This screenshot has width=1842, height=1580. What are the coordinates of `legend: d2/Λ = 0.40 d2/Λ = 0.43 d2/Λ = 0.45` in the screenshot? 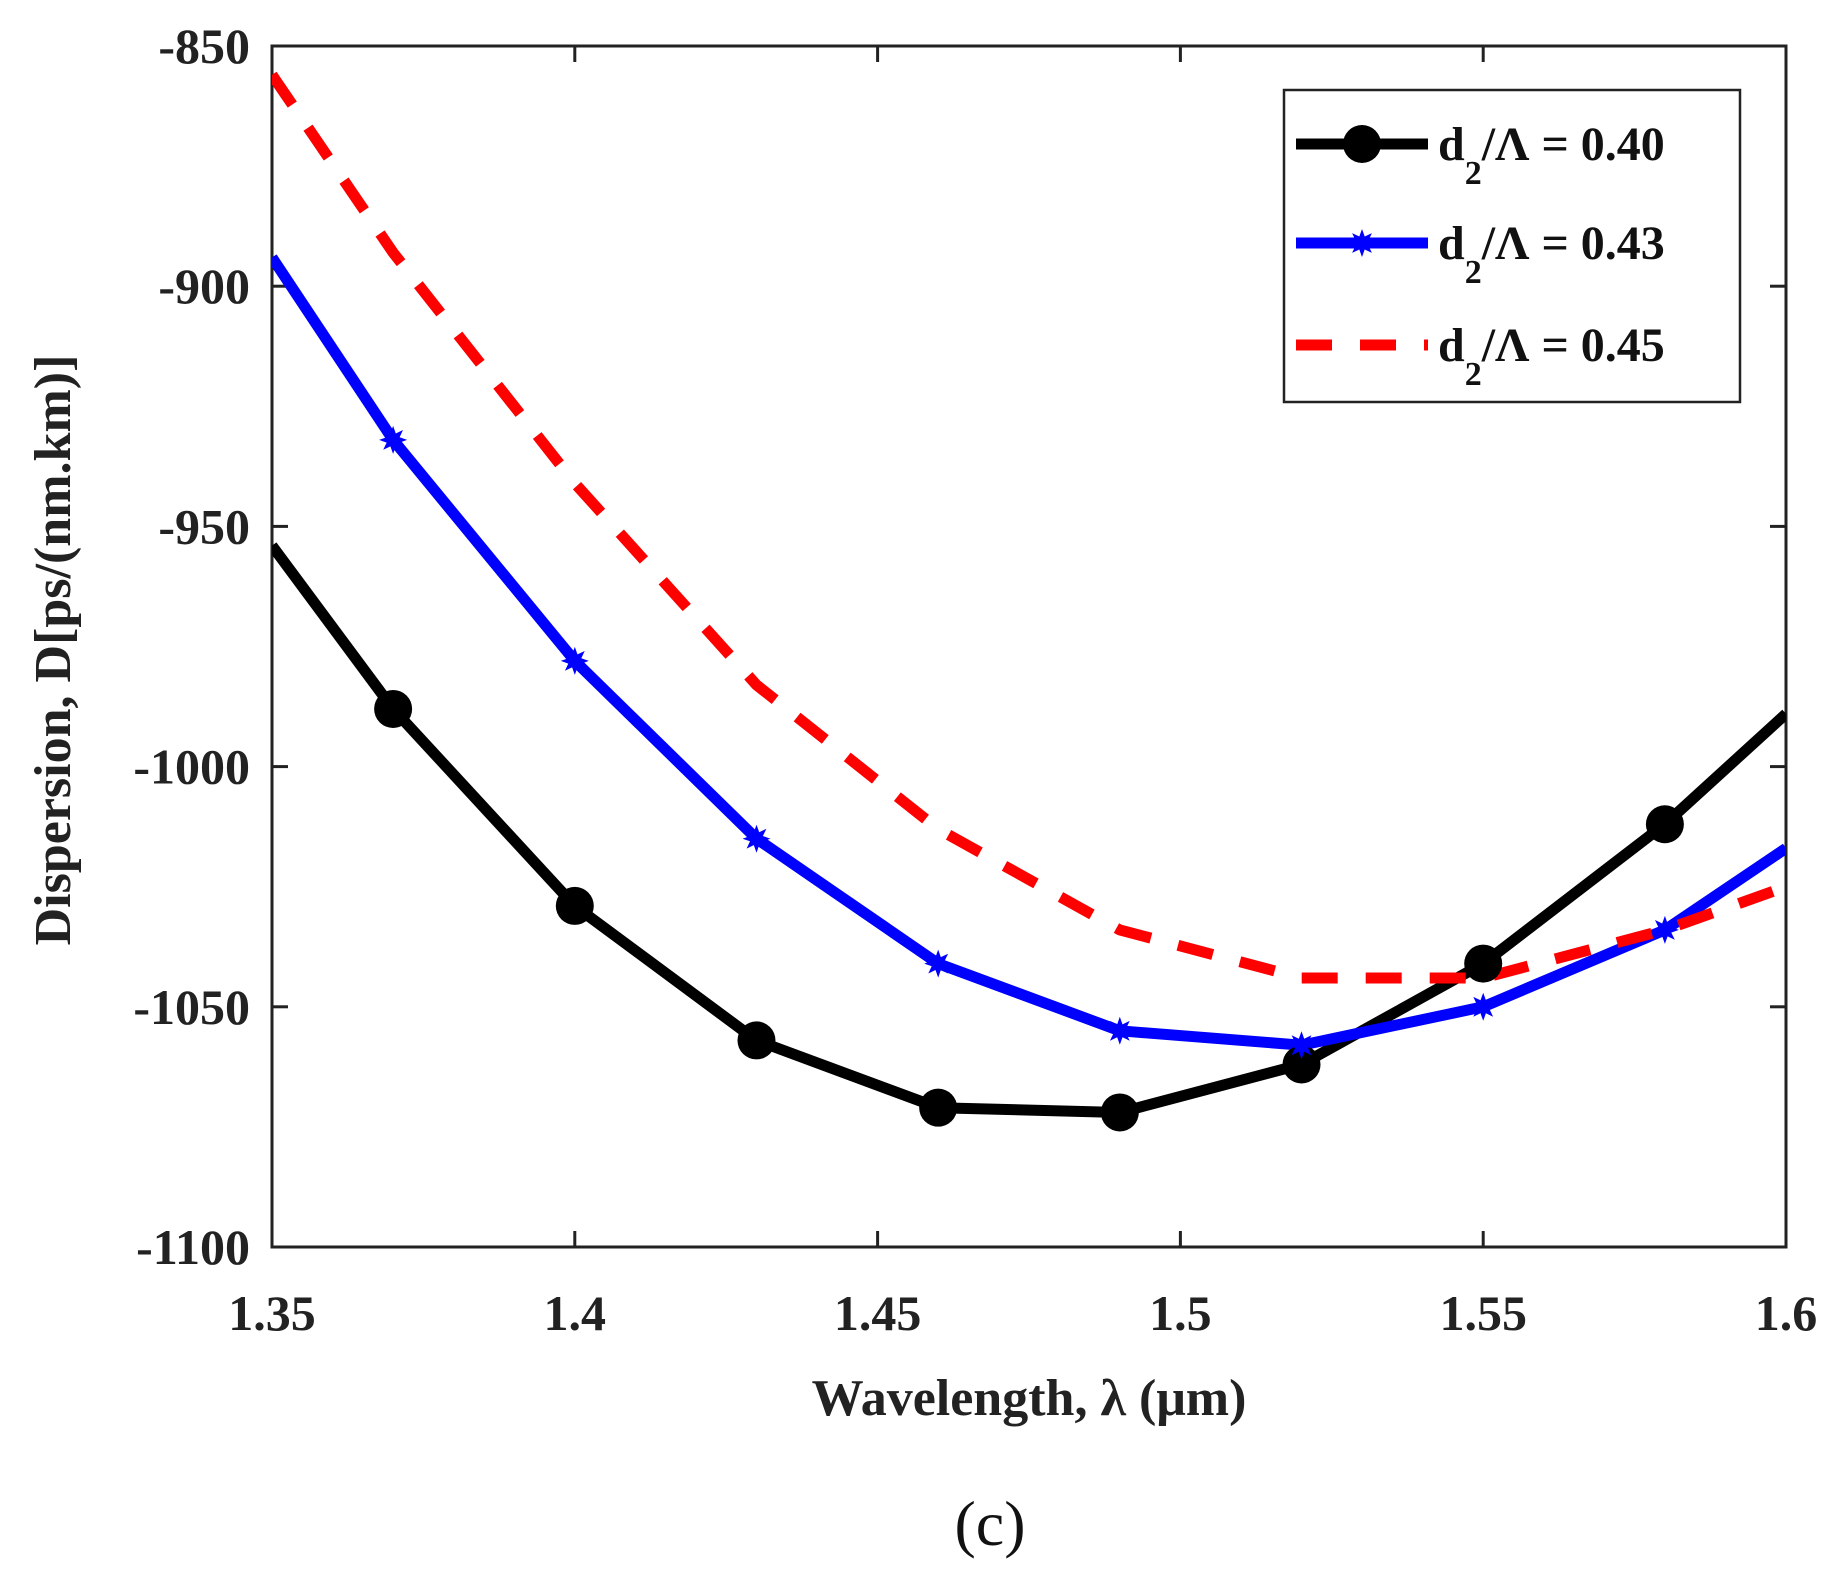 It's located at (1512, 246).